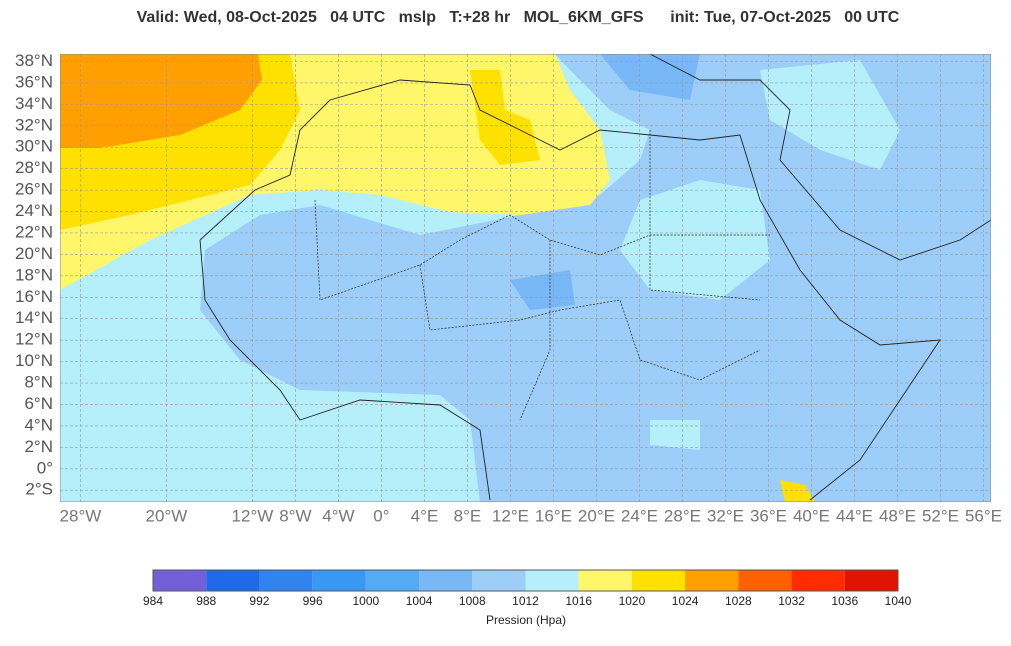 This screenshot has height=646, width=1011. Describe the element at coordinates (259, 601) in the screenshot. I see `colorbar-tick-label: 992` at that location.